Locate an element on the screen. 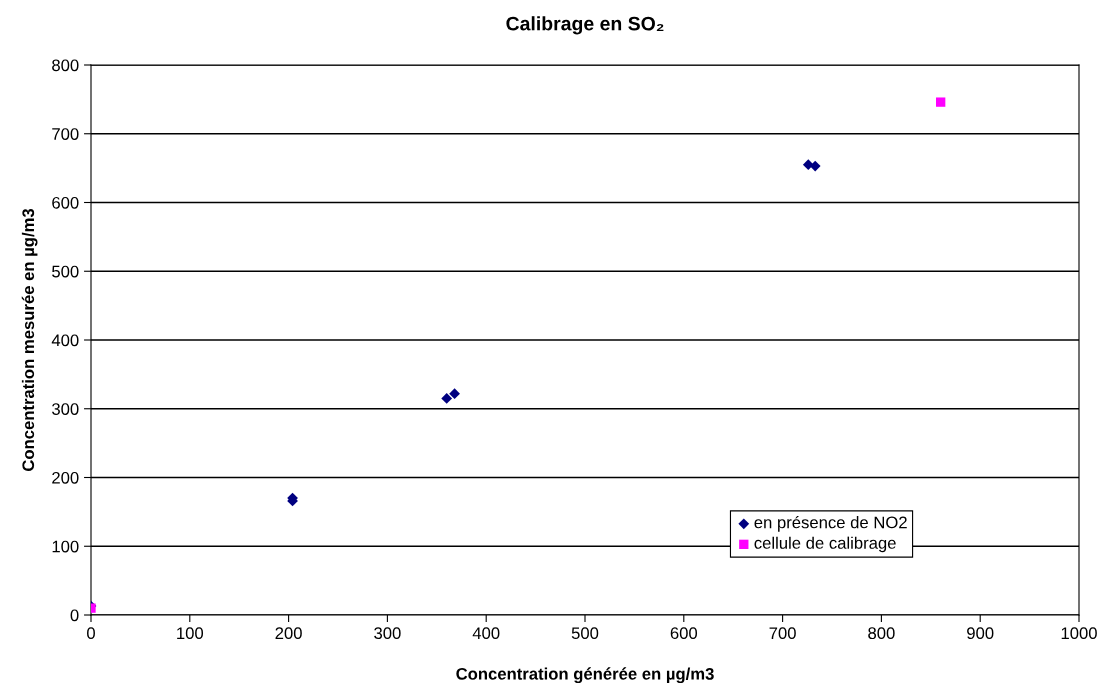 The width and height of the screenshot is (1108, 699). x-axis-title: Concentration générée en µg/m3 is located at coordinates (585, 675).